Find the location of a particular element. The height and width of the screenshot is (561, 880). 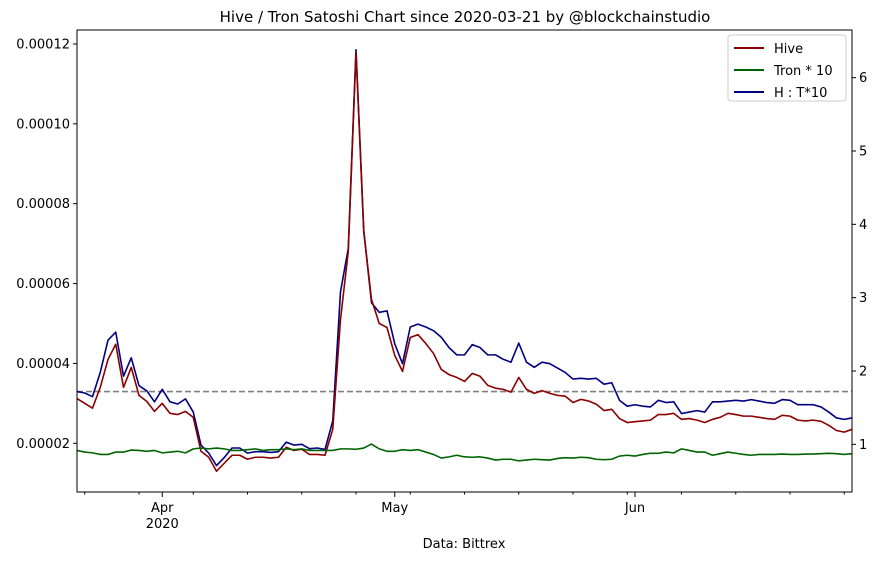

y-right-tick-label: 2 is located at coordinates (863, 372).